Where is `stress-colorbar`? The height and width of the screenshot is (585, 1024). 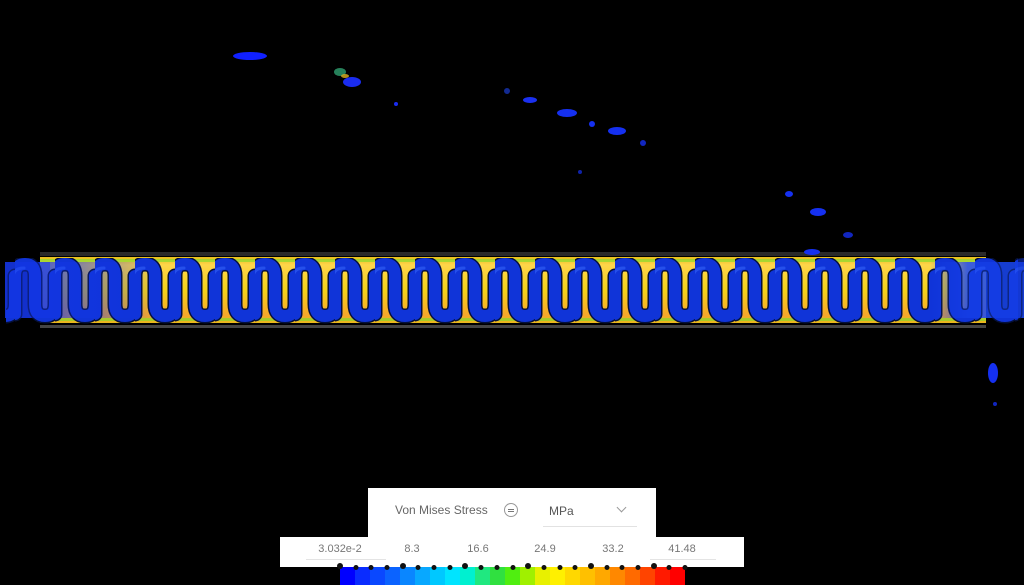
stress-colorbar is located at coordinates (512, 576).